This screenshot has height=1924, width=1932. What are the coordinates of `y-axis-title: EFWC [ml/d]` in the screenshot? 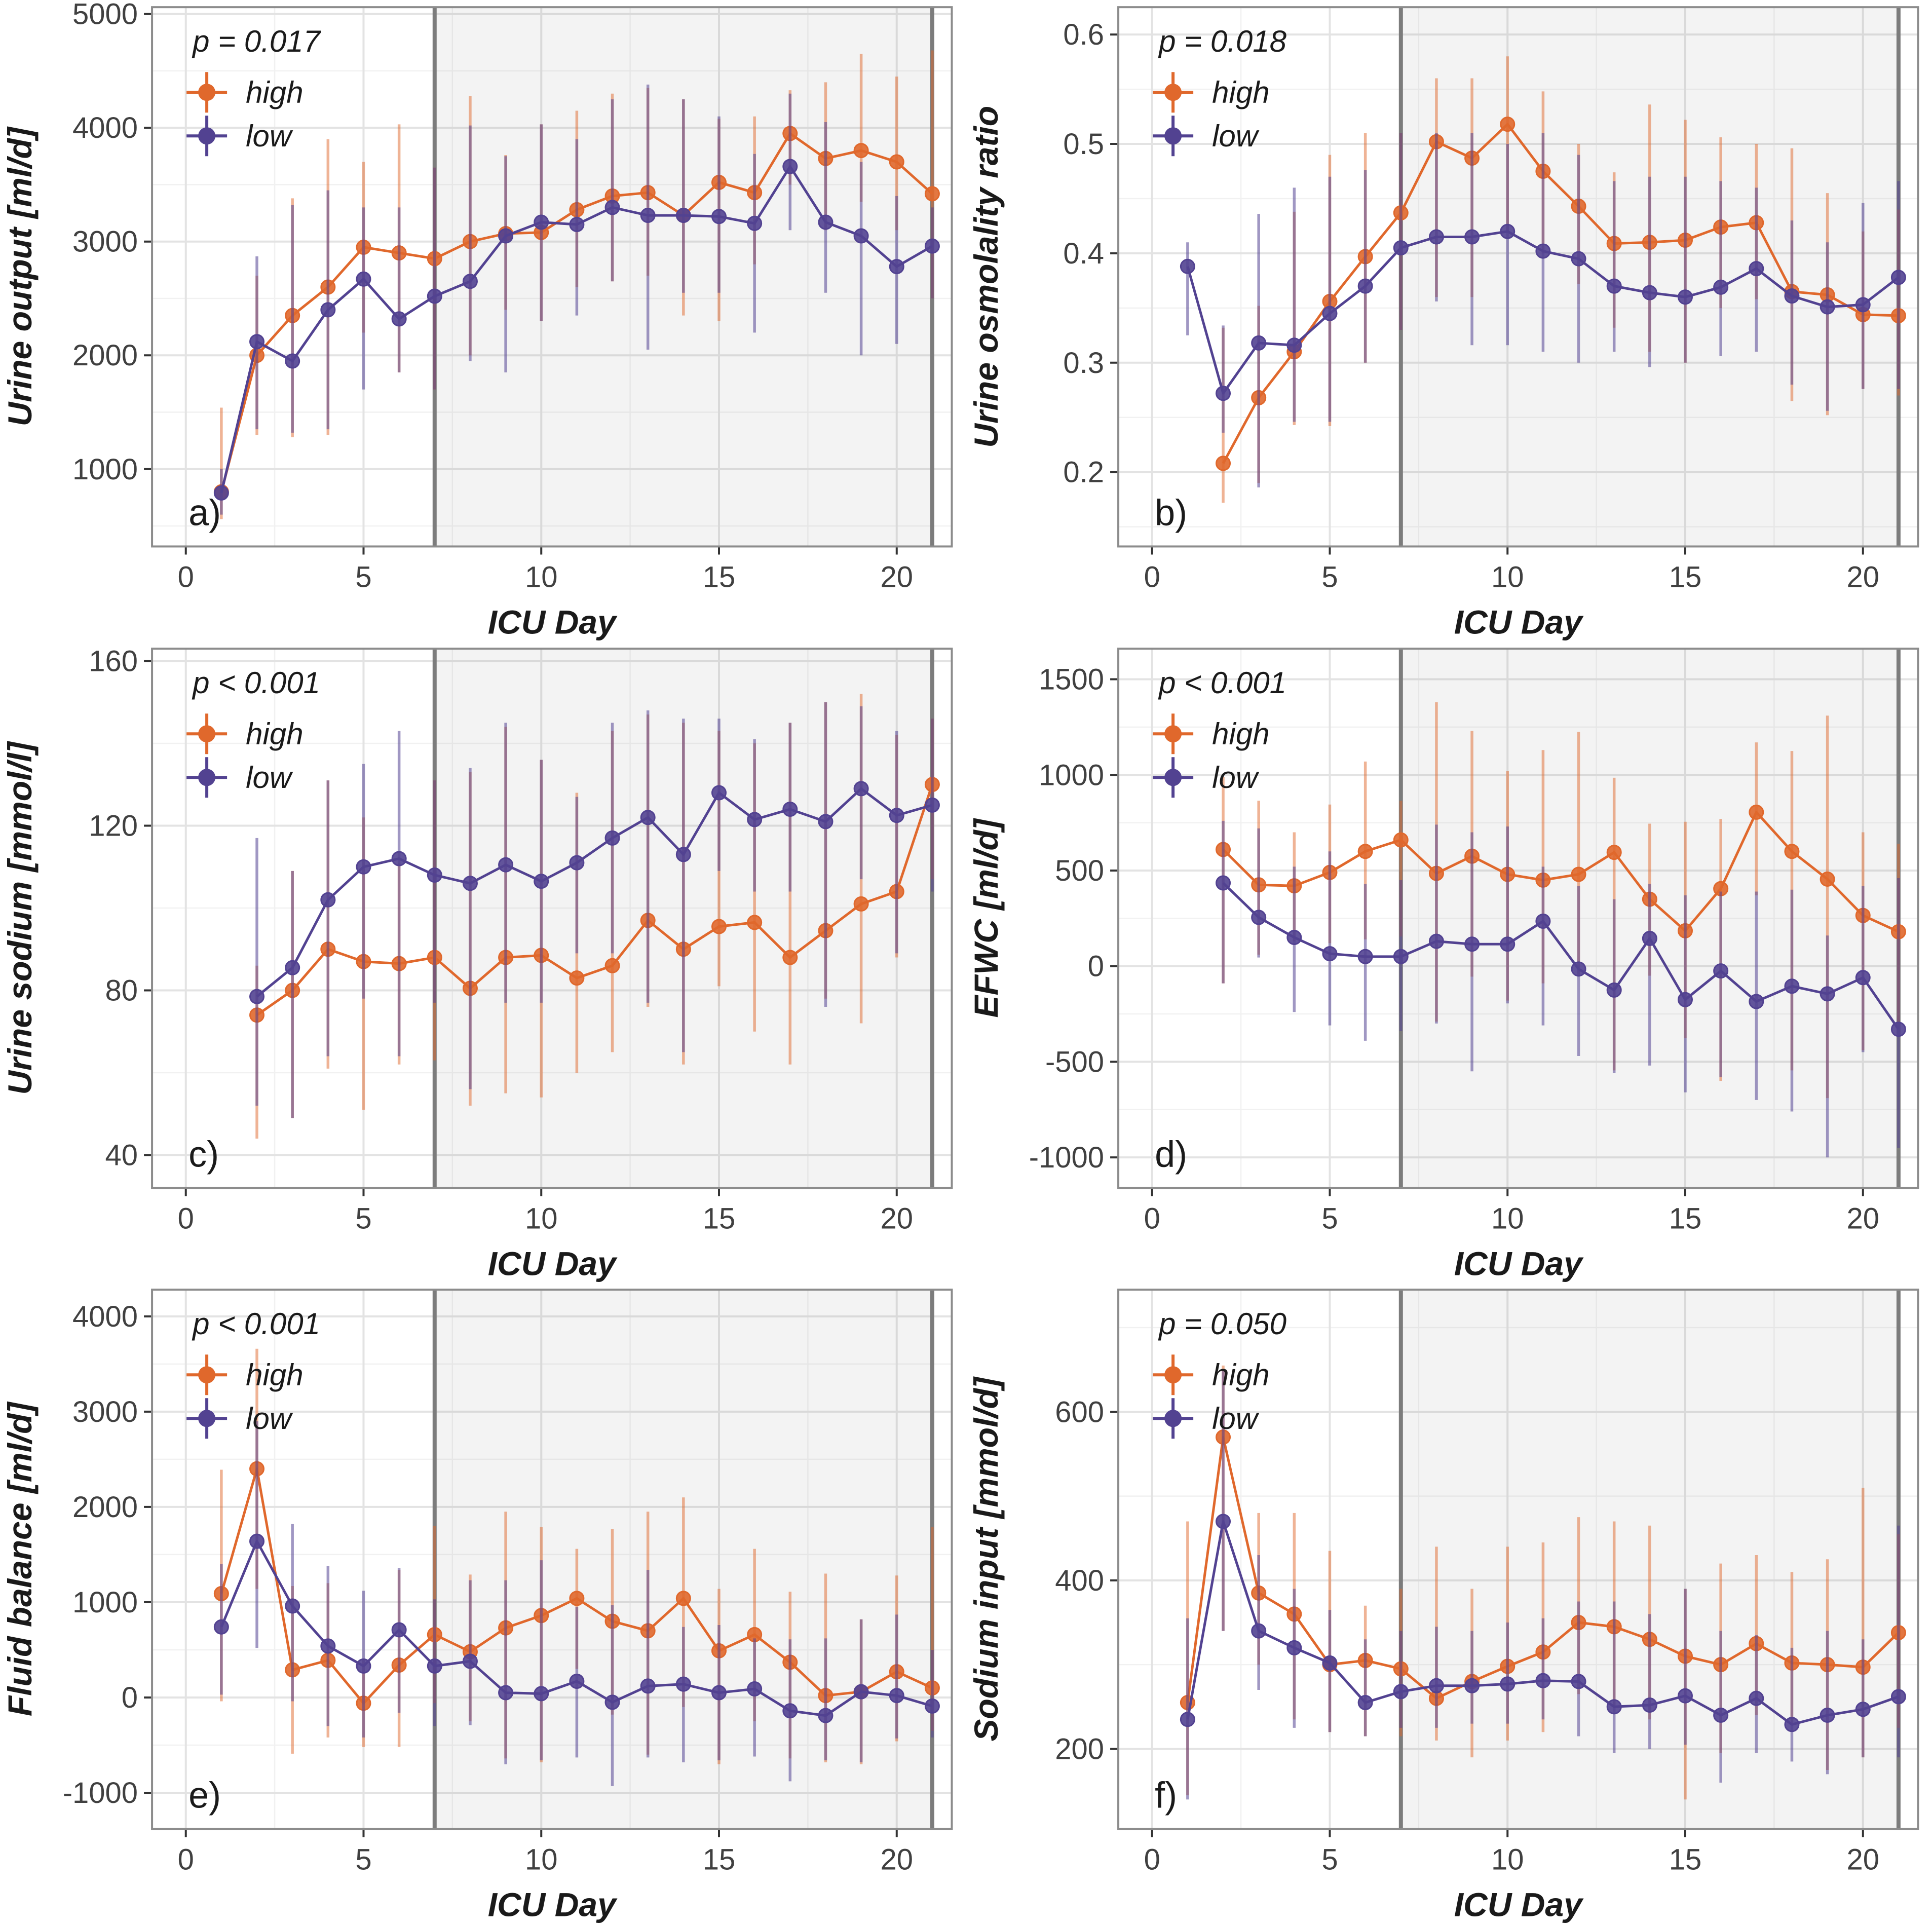 It's located at (986, 918).